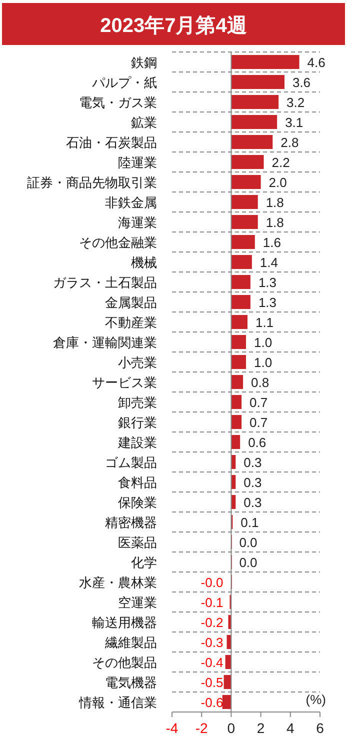 The width and height of the screenshot is (347, 739). Describe the element at coordinates (137, 362) in the screenshot. I see `y-tick-label: 小売業` at that location.